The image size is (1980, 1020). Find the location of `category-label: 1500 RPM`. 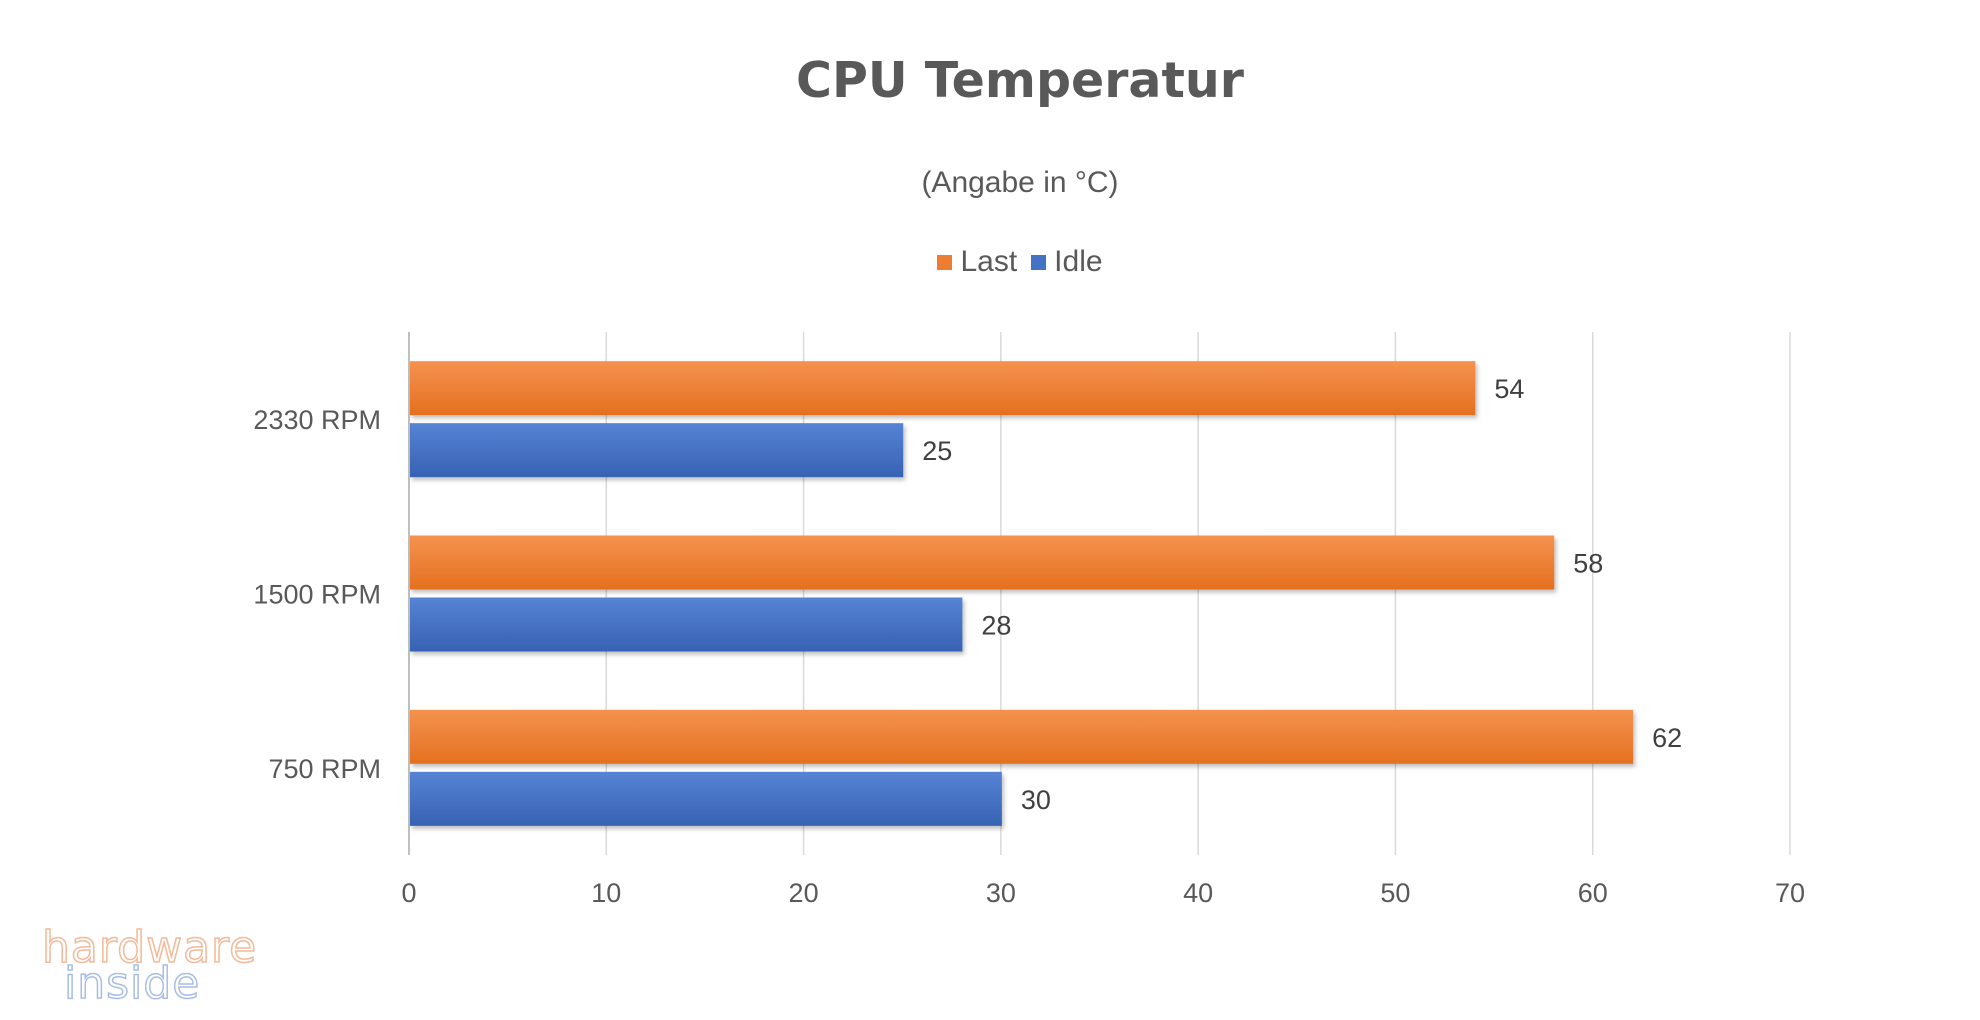

category-label: 1500 RPM is located at coordinates (317, 595).